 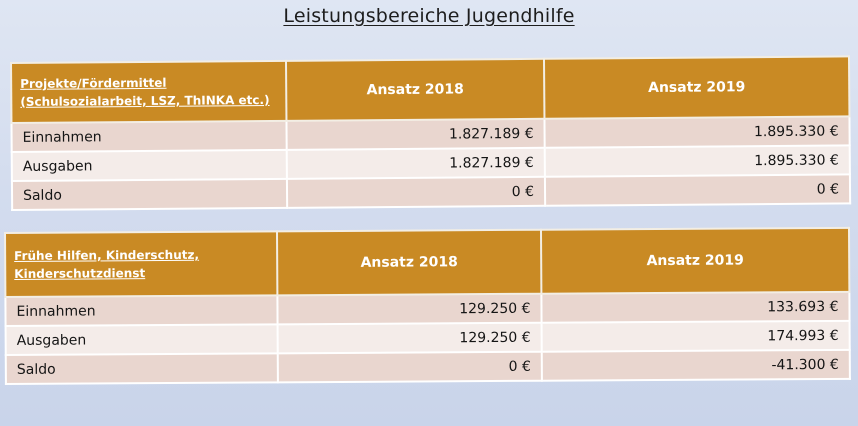 I want to click on value-2019: 133.693 €, so click(x=695, y=307).